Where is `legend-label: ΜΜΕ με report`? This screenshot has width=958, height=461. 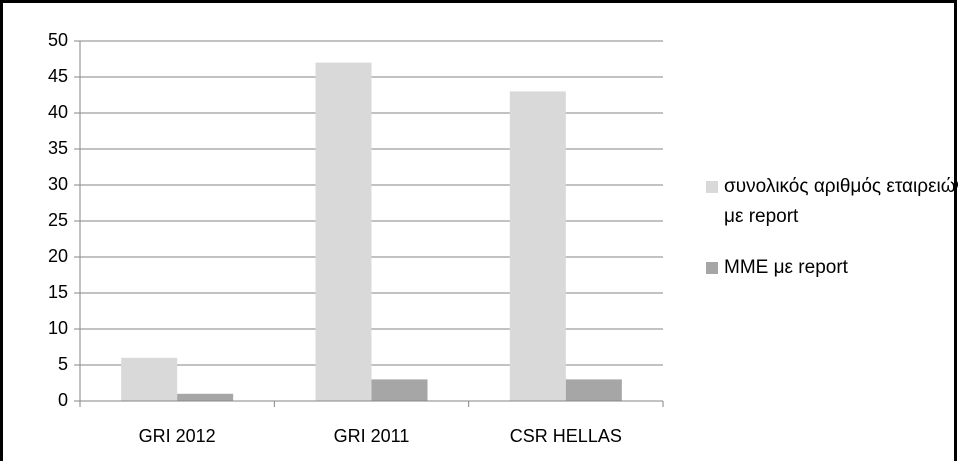 legend-label: ΜΜΕ με report is located at coordinates (786, 267).